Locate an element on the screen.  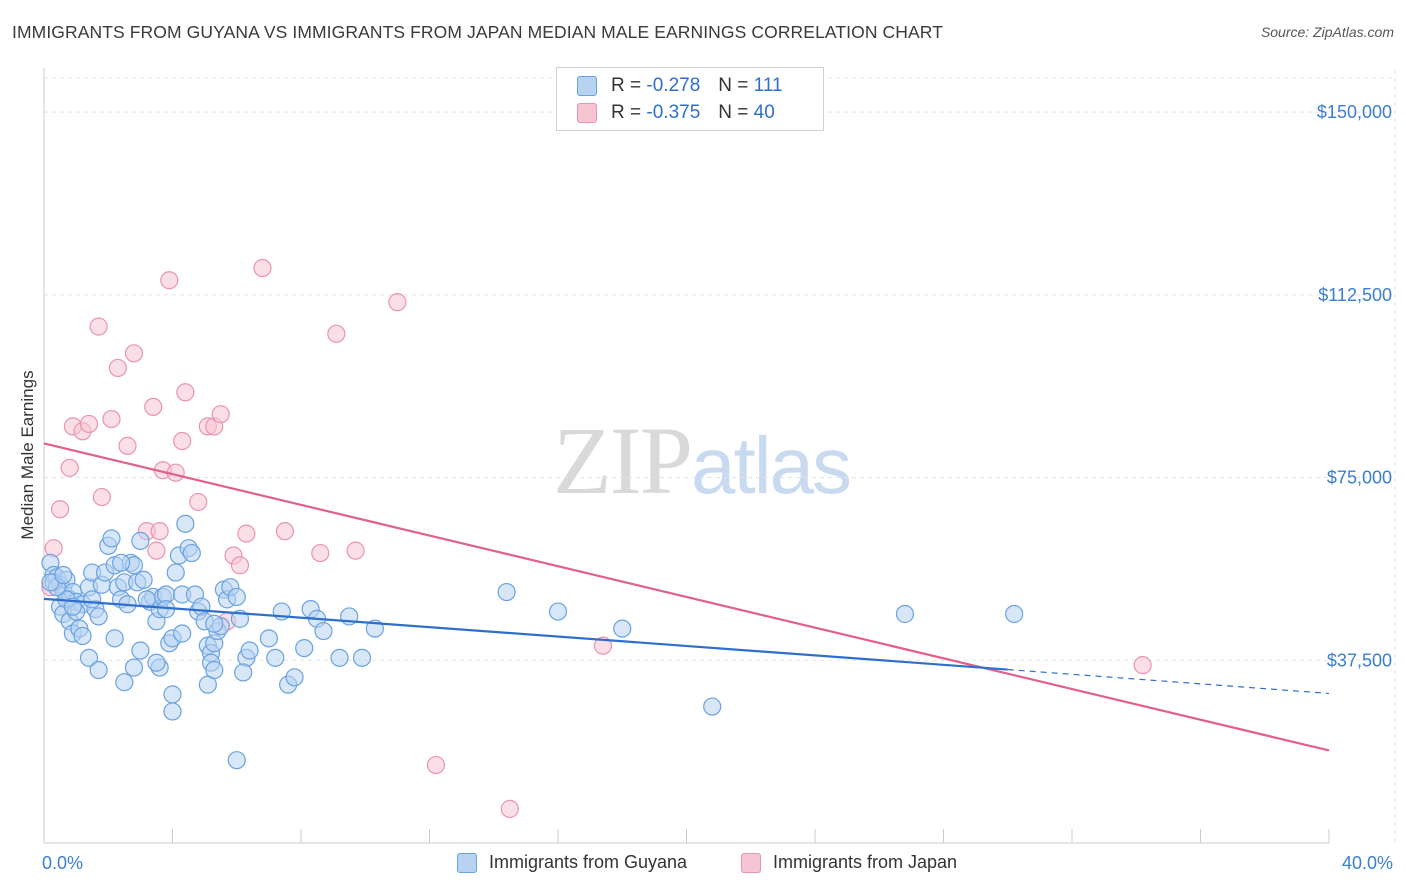
legend-item-guyana: Immigrants from Guyana is located at coordinates (572, 862).